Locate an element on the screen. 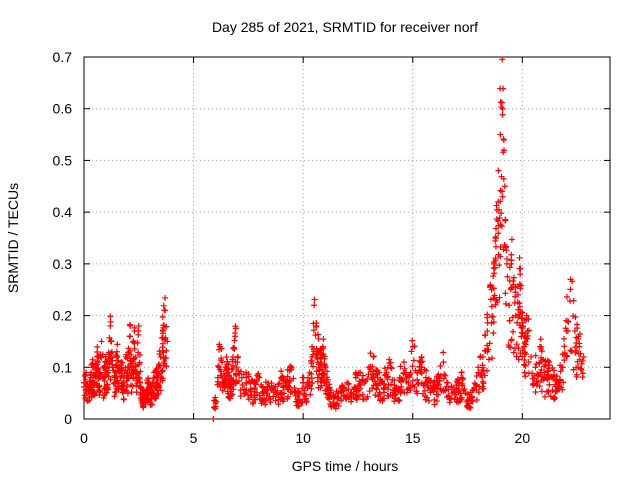 Image resolution: width=640 pixels, height=480 pixels. y-tick-labels: 0 0.1 0.2 0.3 0.4 0.5 0.6 0.7 is located at coordinates (63, 238).